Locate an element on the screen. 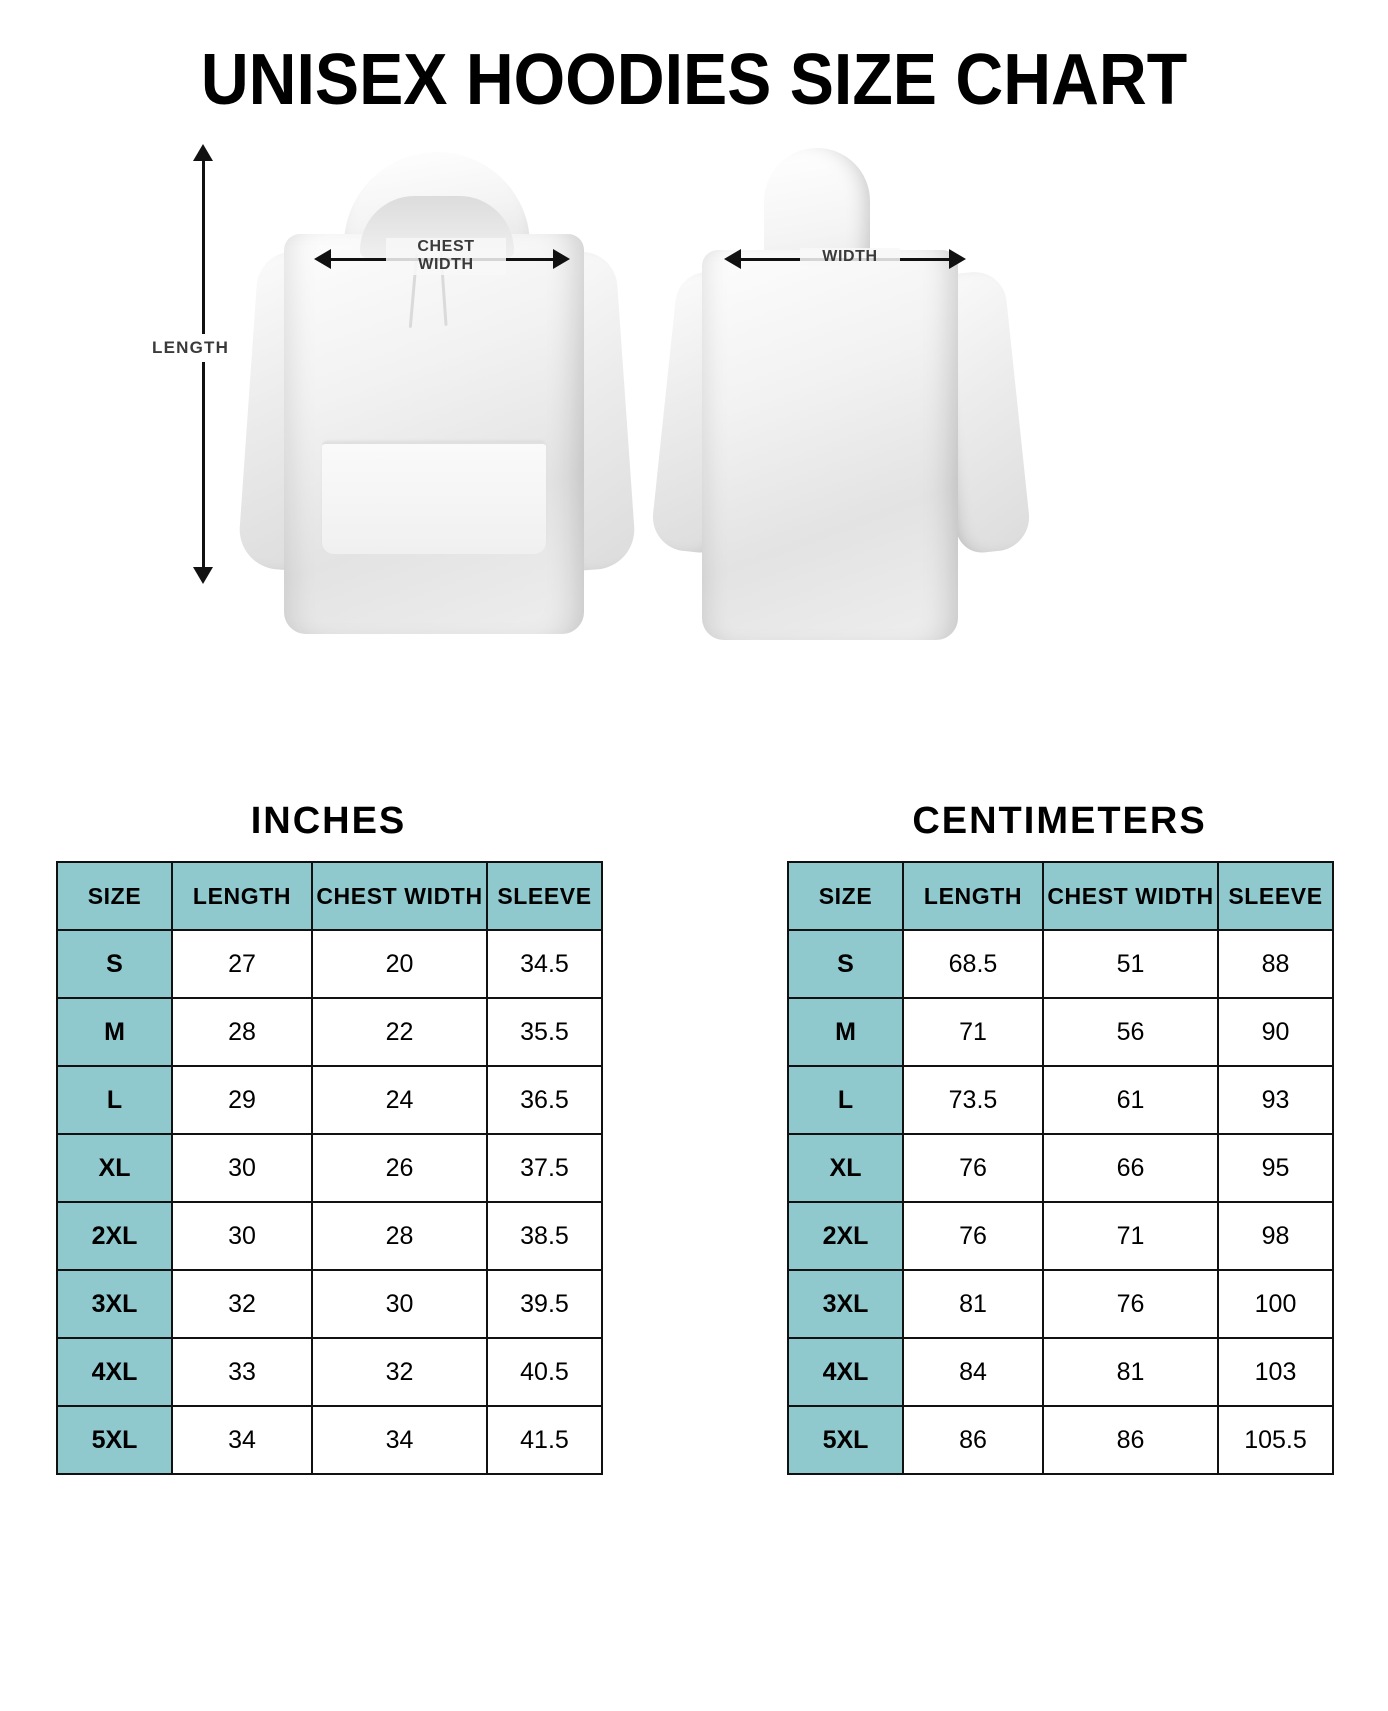  table-row: XL 76 66 95 is located at coordinates (1060, 1168).